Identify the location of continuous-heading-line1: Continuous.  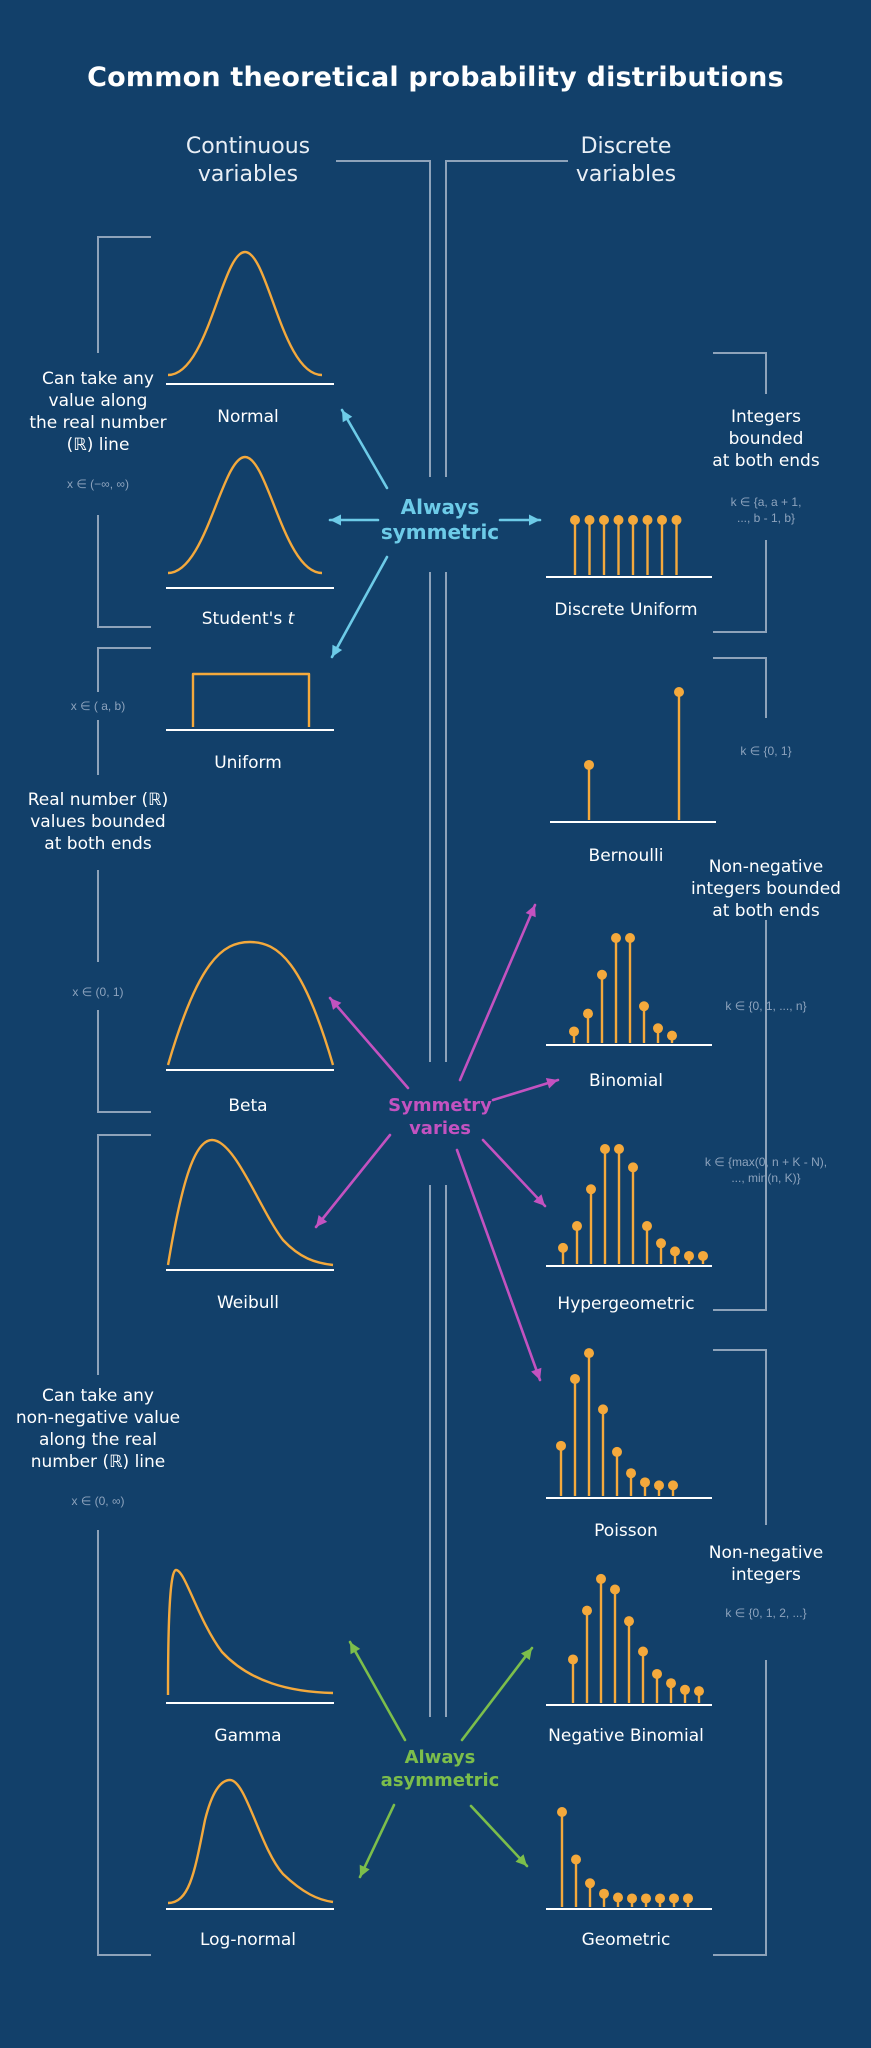
(248, 146).